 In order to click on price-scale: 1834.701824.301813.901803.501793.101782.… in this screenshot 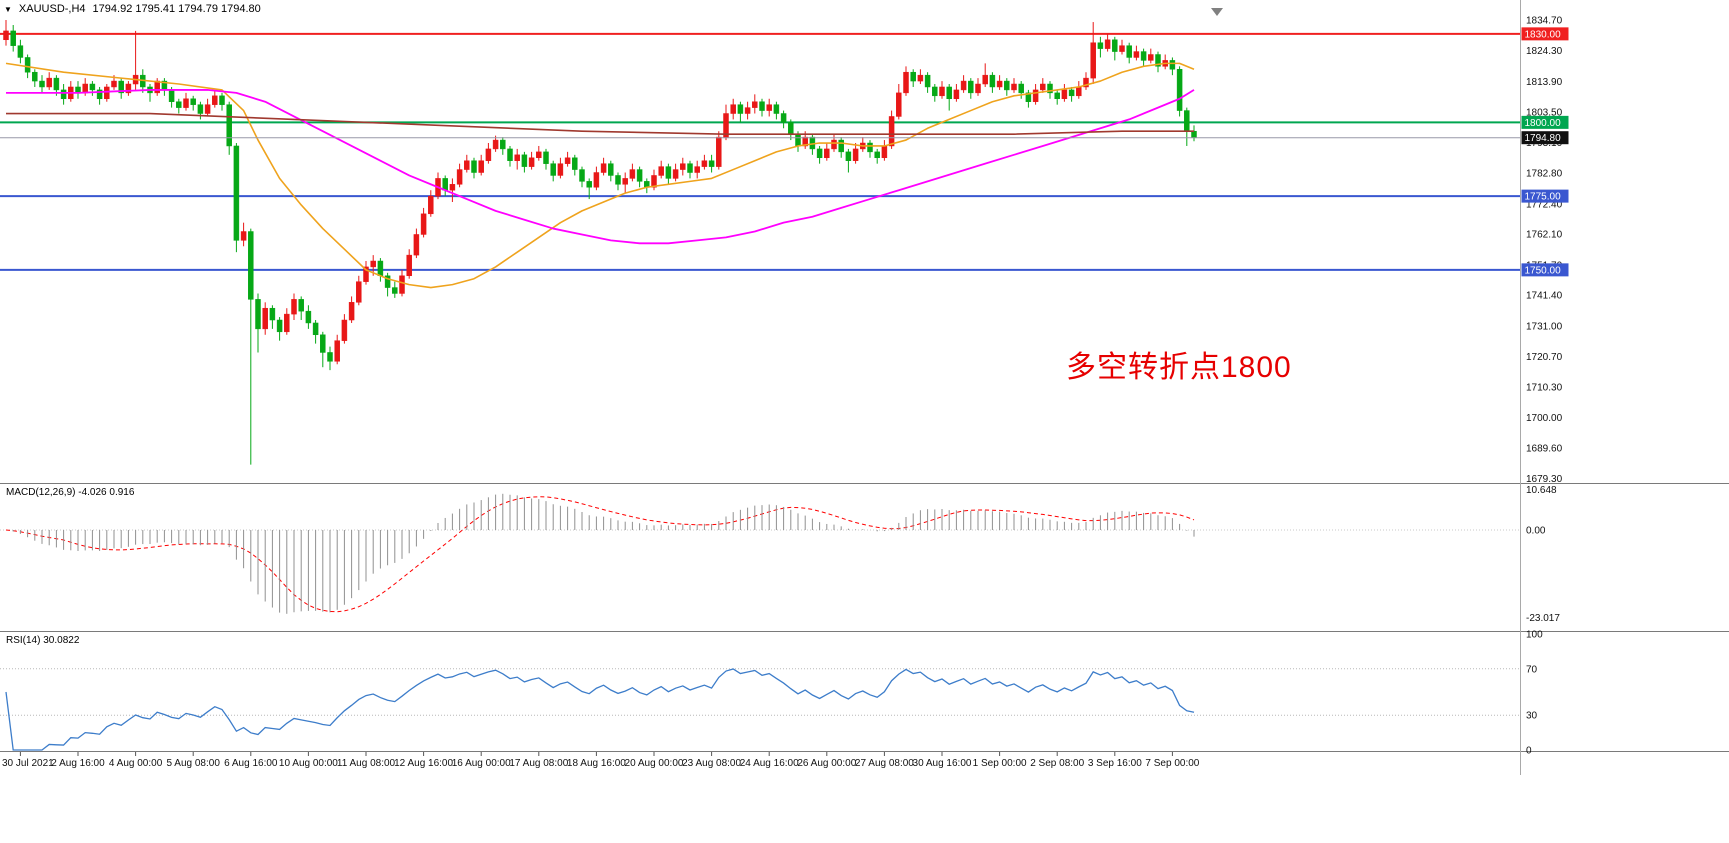, I will do `click(1545, 250)`.